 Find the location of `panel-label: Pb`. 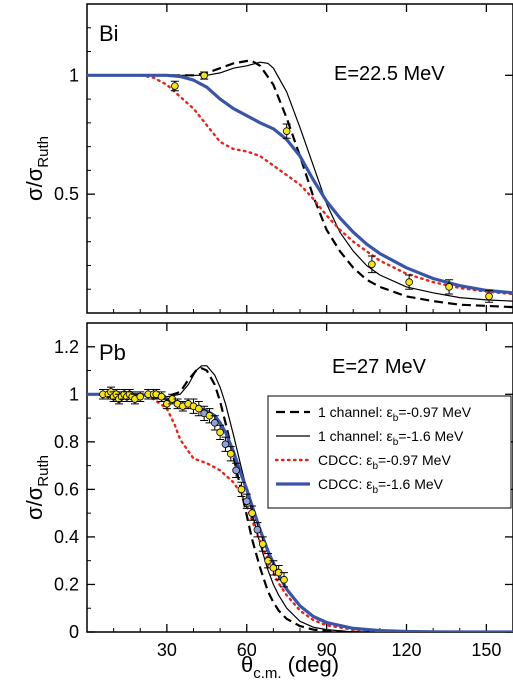

panel-label: Pb is located at coordinates (112, 352).